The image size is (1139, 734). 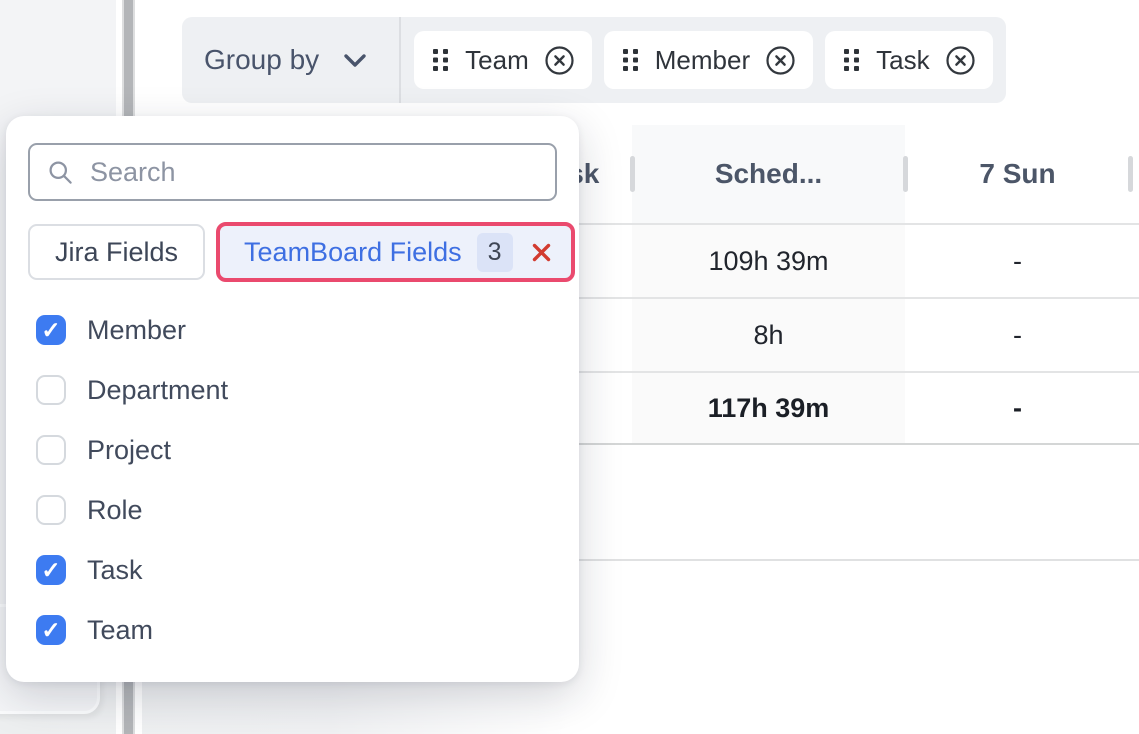 What do you see at coordinates (768, 408) in the screenshot?
I see `scheduled-total-cell: 117h 39m` at bounding box center [768, 408].